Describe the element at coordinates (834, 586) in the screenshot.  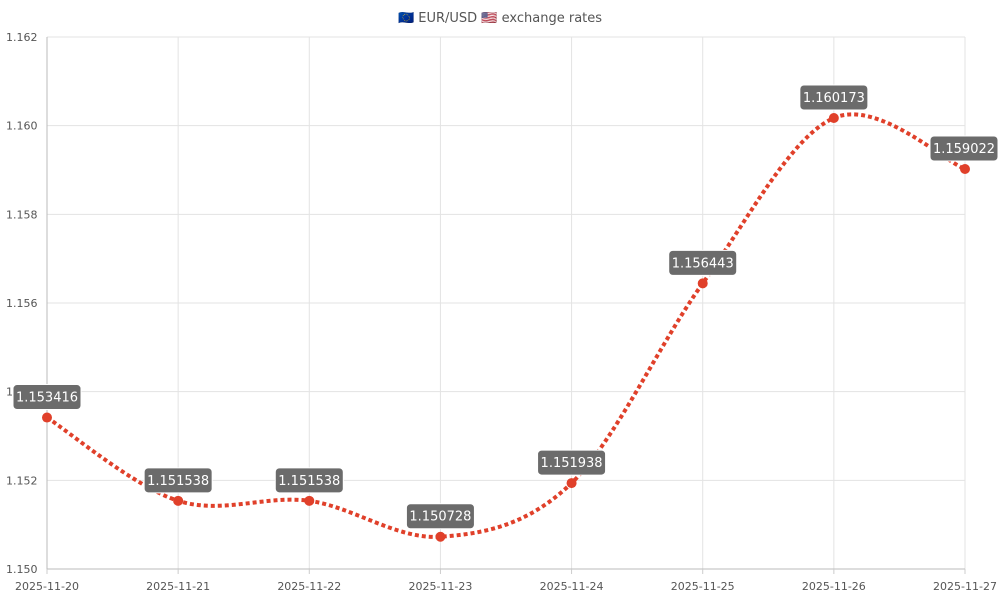
I see `x-tick-label: 2025-11-26` at that location.